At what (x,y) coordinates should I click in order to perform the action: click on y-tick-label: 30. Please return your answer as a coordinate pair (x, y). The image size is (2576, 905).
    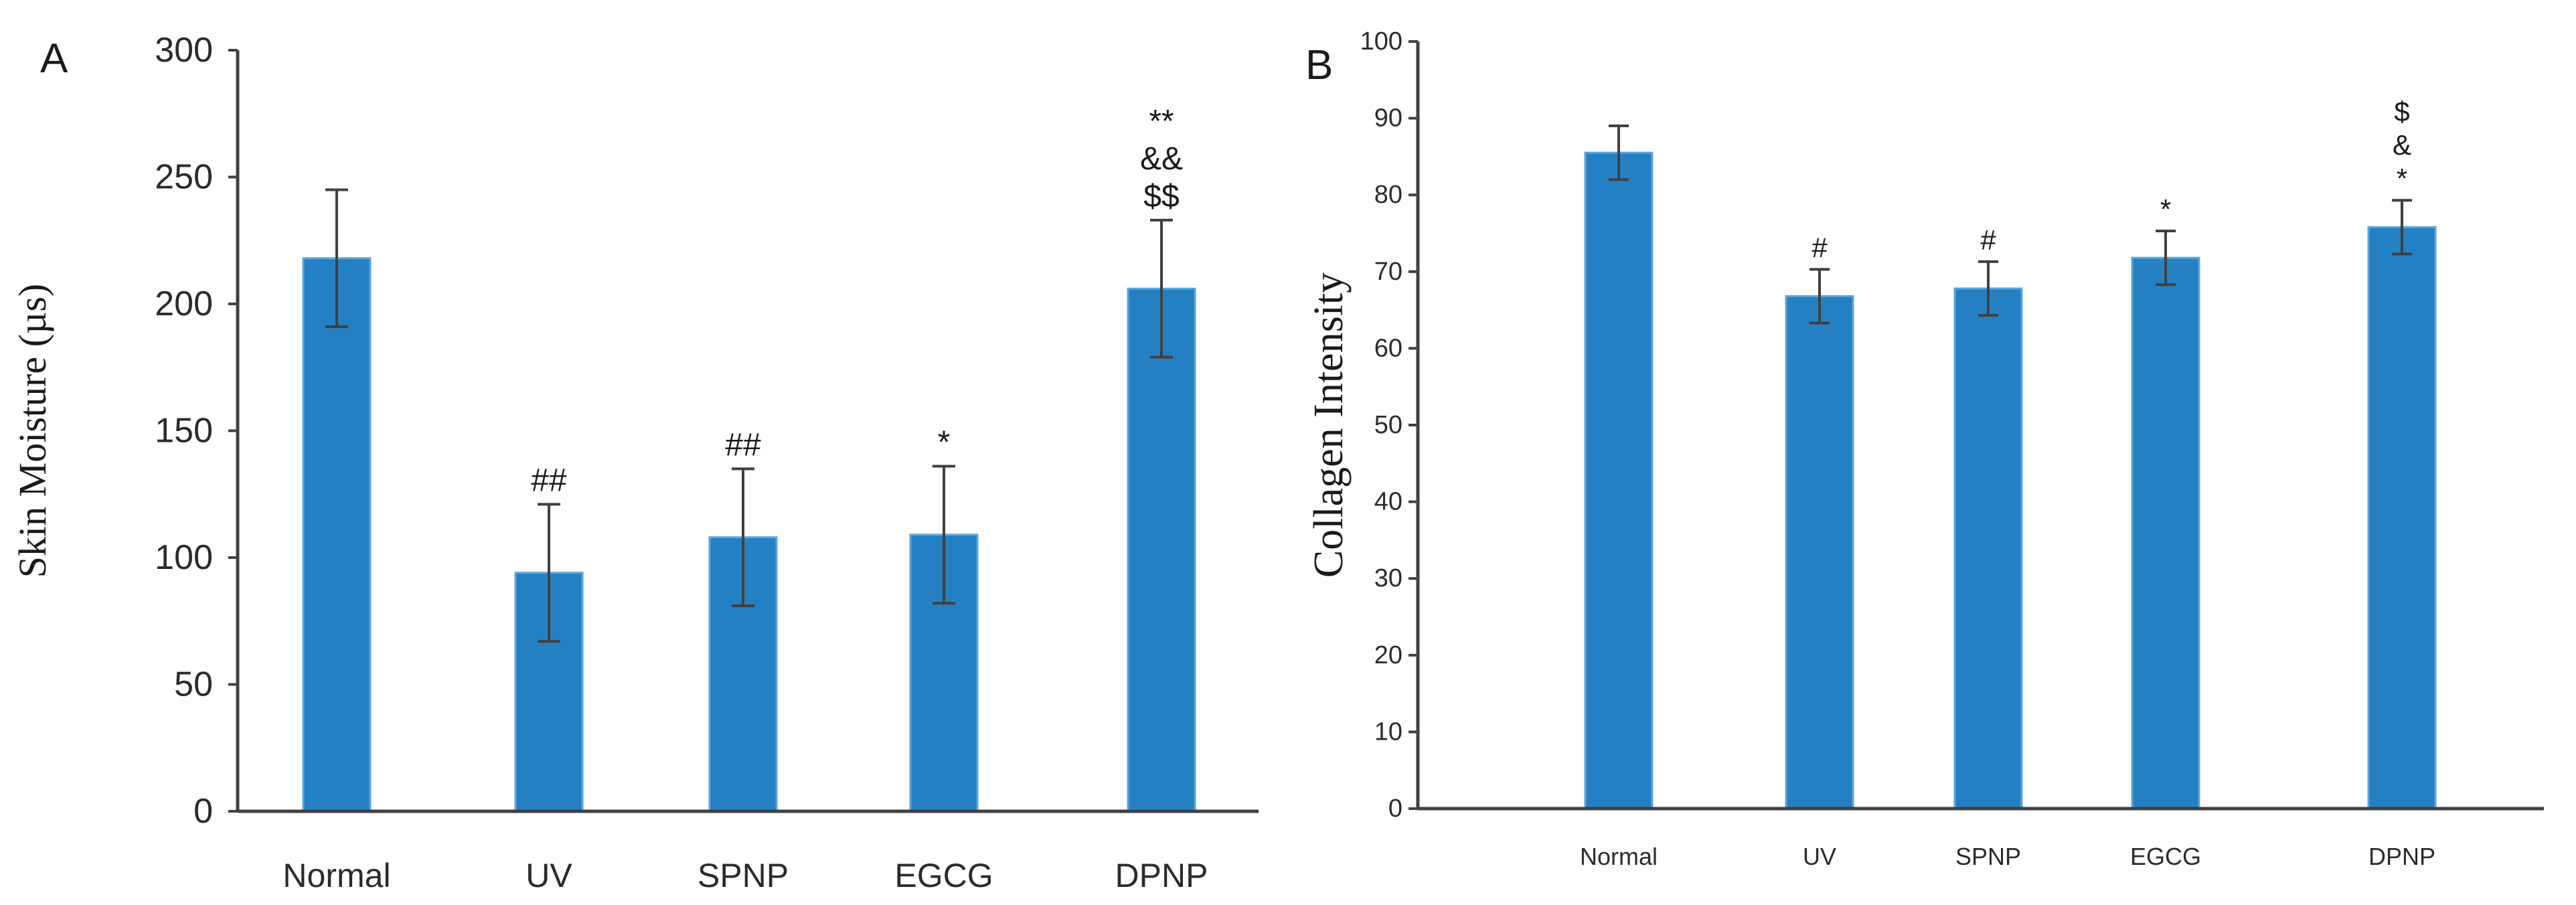
    Looking at the image, I should click on (1388, 578).